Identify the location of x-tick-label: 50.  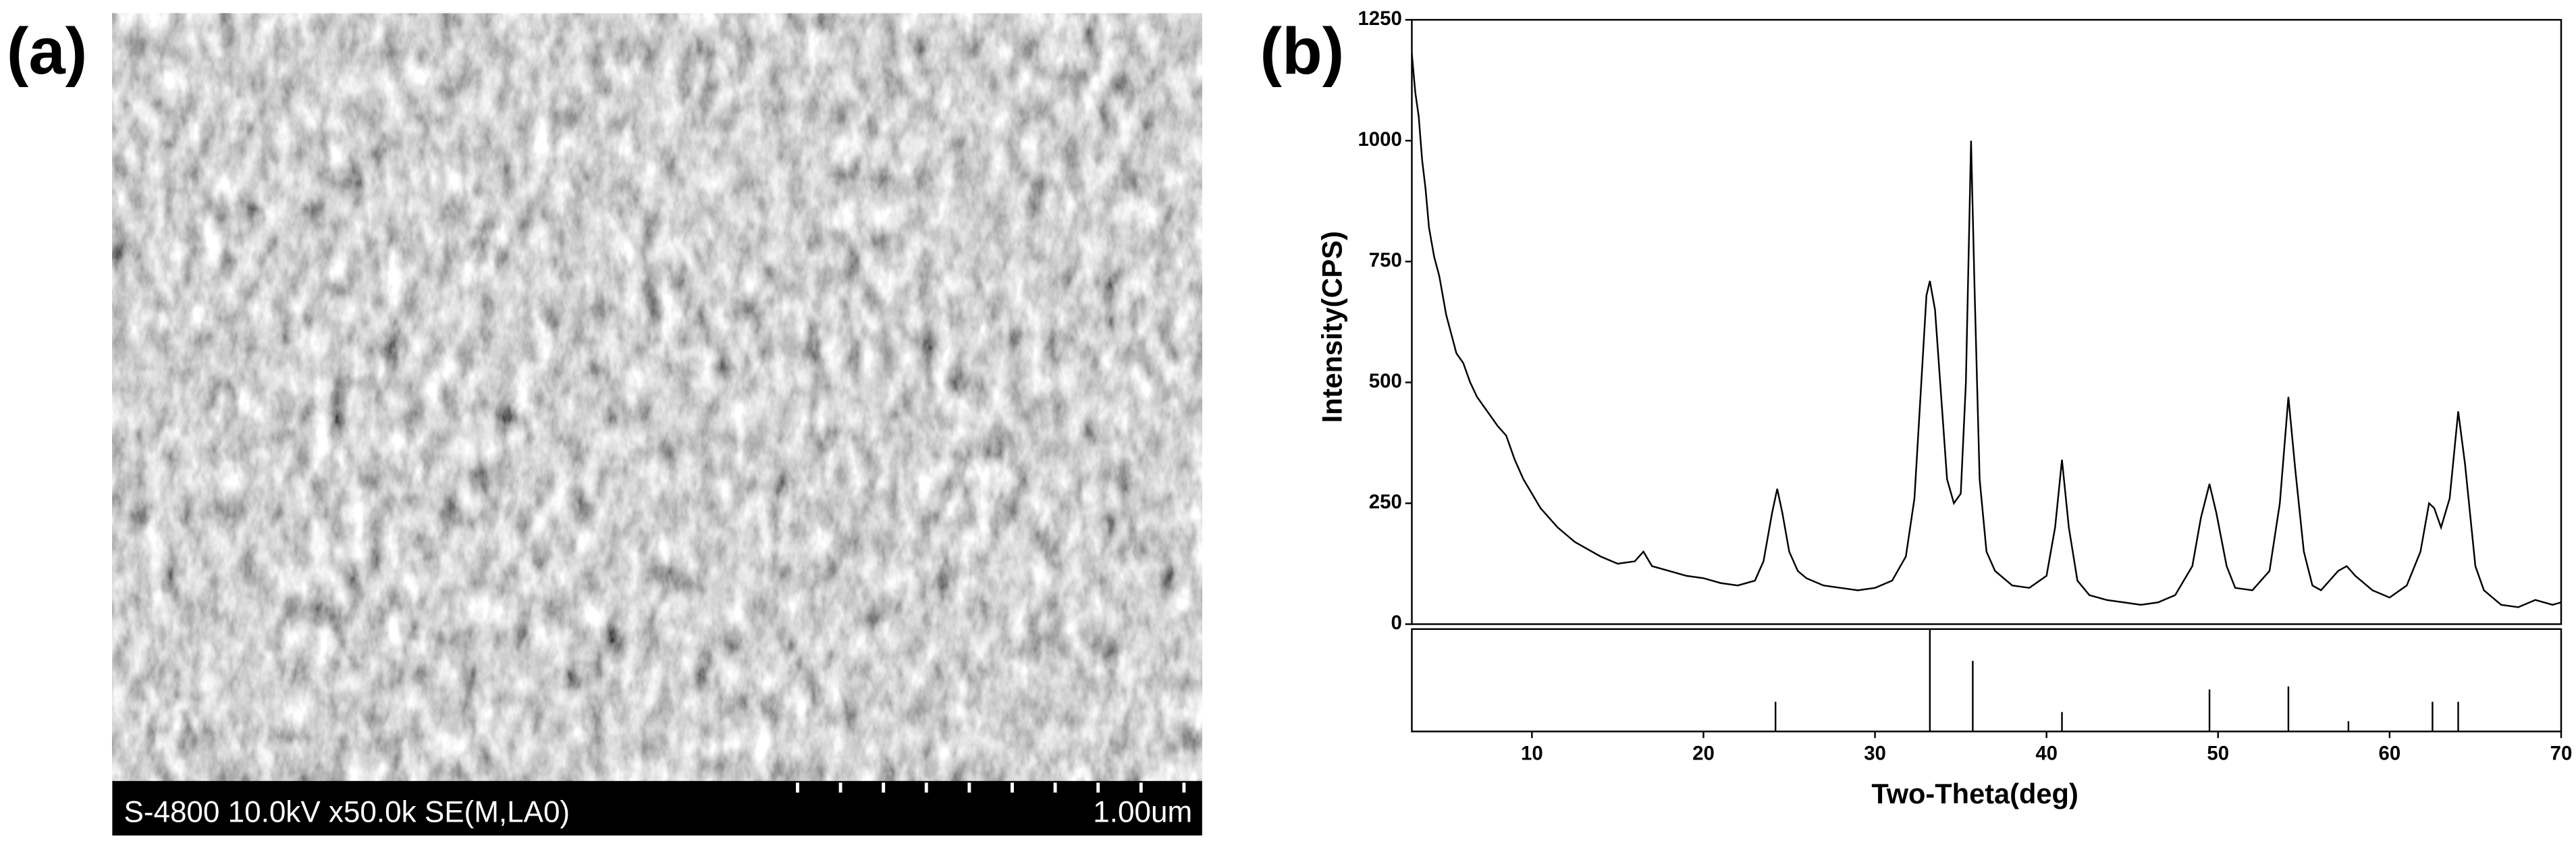
(2218, 753).